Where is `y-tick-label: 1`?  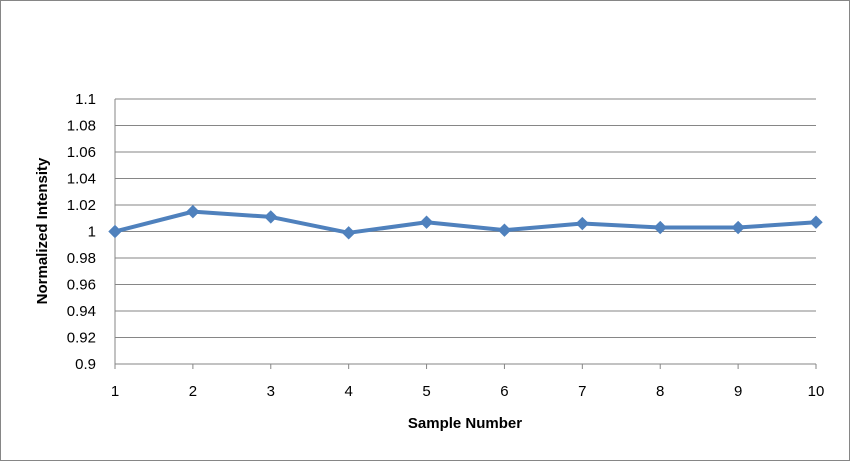 y-tick-label: 1 is located at coordinates (92, 232).